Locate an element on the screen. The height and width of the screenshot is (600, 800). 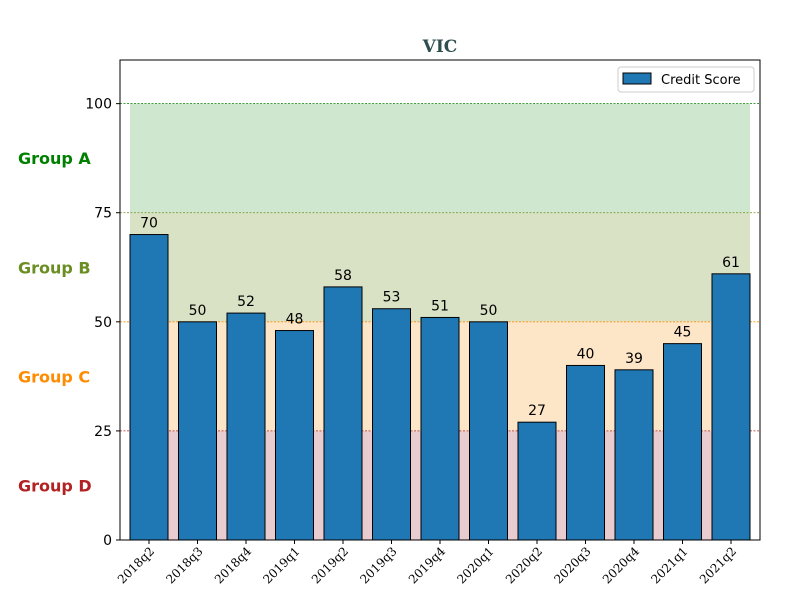
x-tick-label-2019q4: 2019q4 is located at coordinates (427, 565).